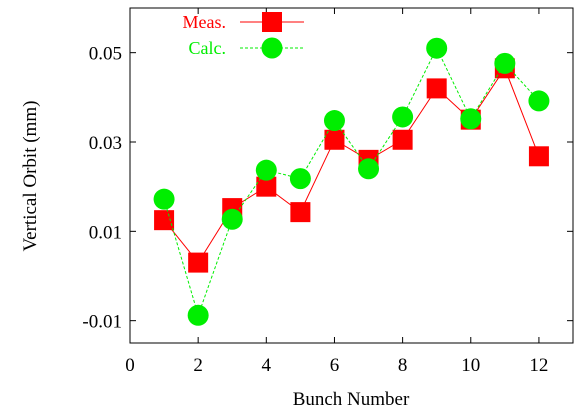 The width and height of the screenshot is (584, 417). Describe the element at coordinates (470, 365) in the screenshot. I see `x-tick-label: 10` at that location.